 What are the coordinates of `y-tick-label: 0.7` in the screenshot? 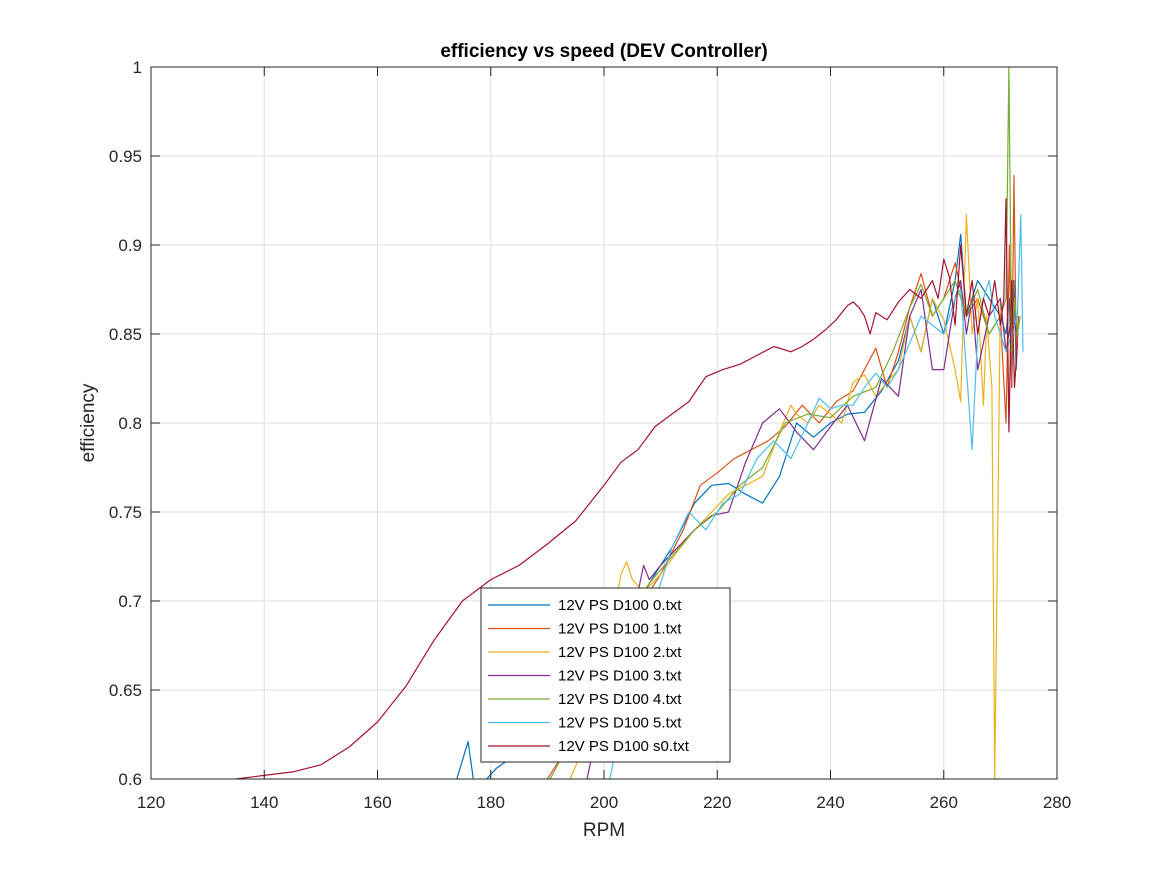 It's located at (130, 601).